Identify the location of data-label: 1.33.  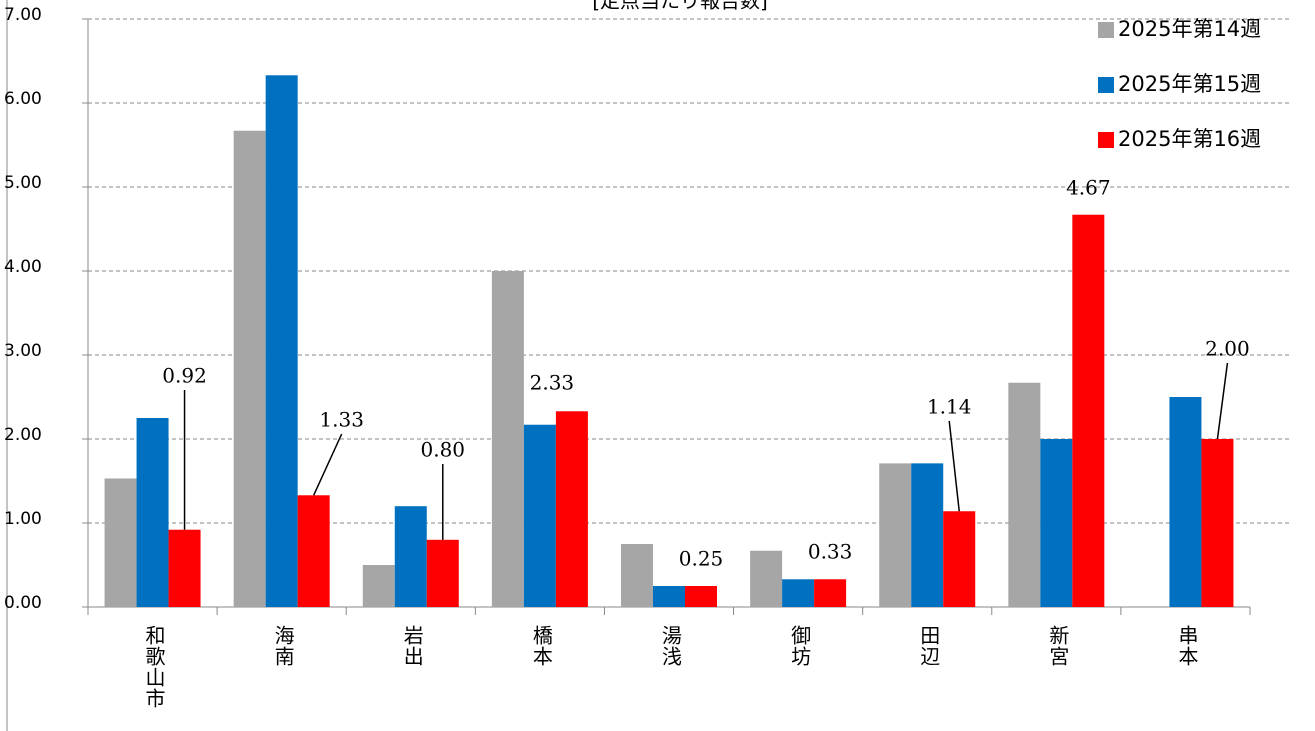
(341, 420).